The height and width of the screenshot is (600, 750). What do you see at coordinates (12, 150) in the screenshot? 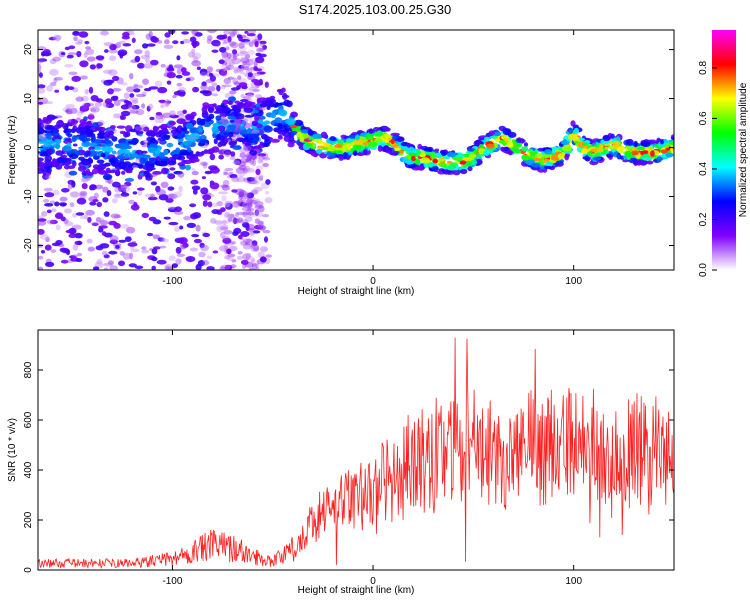
I see `spectrogram-ylabel: Frequency (Hz)` at bounding box center [12, 150].